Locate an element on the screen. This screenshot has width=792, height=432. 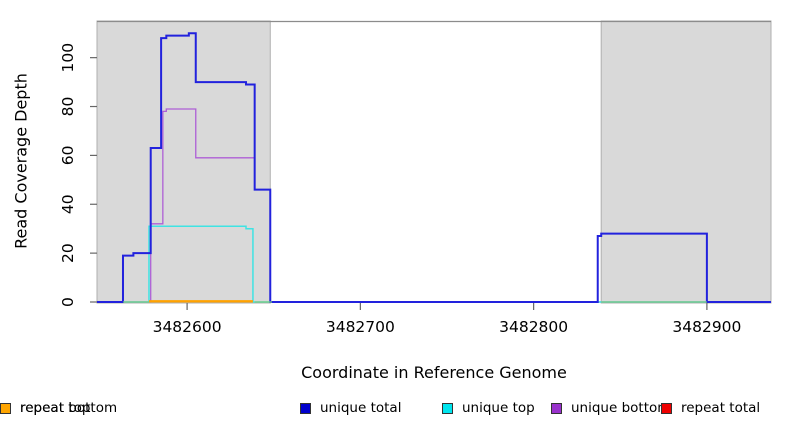
legend-label: unique bottom is located at coordinates (621, 408).